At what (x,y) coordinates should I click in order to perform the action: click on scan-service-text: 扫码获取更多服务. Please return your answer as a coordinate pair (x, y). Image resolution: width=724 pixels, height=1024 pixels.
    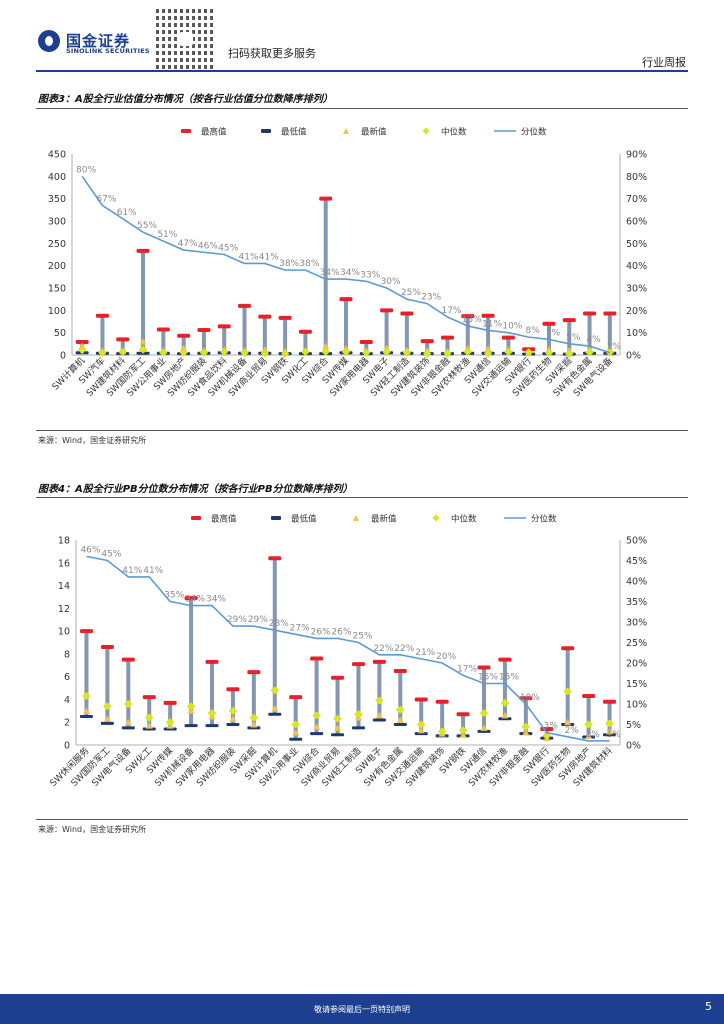
    Looking at the image, I should click on (272, 53).